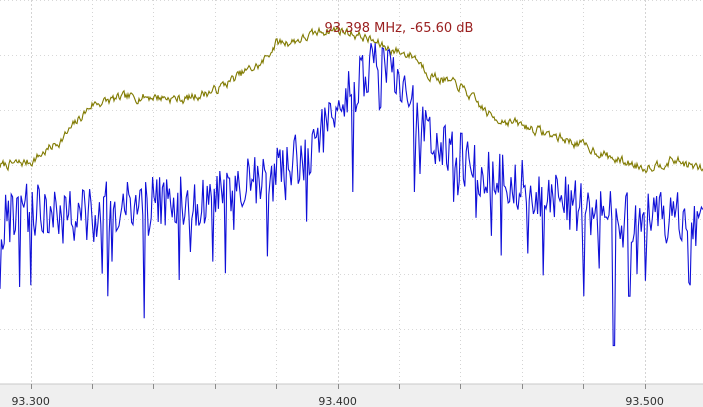  Describe the element at coordinates (337, 401) in the screenshot. I see `x-tick-label: 93.400` at that location.